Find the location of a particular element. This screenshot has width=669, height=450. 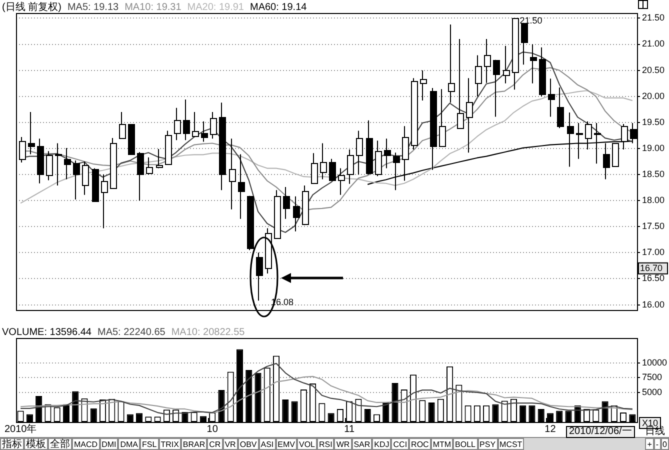

text: SAR is located at coordinates (362, 444).